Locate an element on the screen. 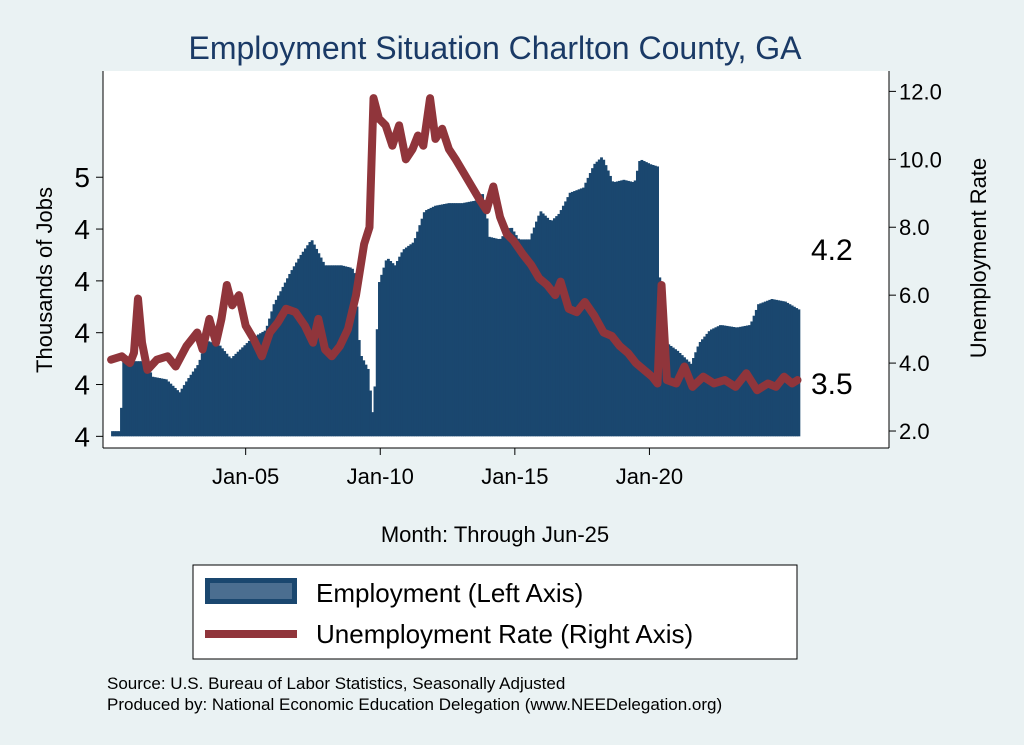 This screenshot has width=1024, height=745. right-axis-tick-label: 10.0 is located at coordinates (920, 159).